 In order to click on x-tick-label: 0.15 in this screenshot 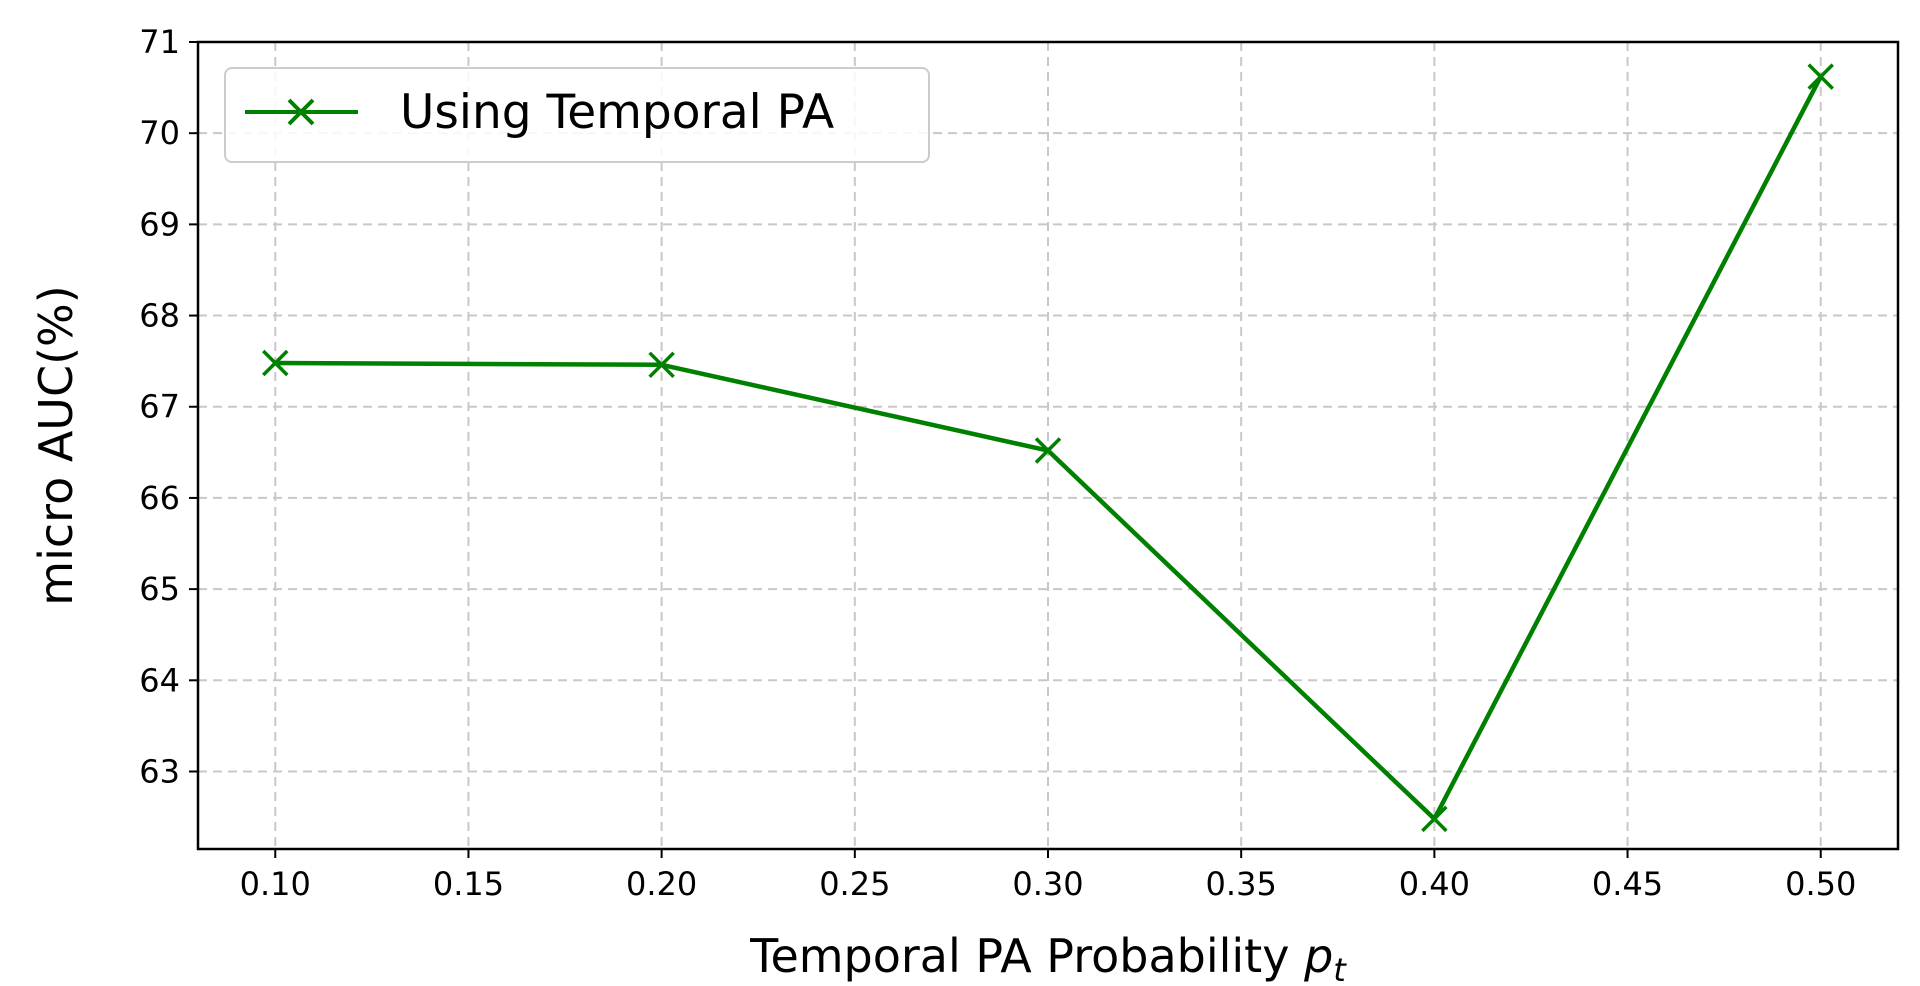, I will do `click(468, 884)`.